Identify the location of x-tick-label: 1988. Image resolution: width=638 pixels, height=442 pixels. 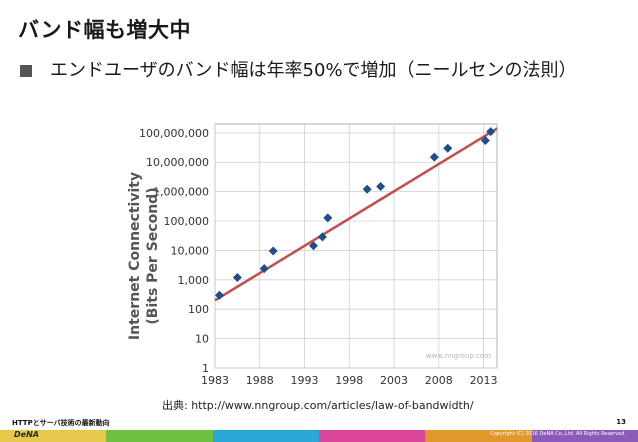
(260, 380).